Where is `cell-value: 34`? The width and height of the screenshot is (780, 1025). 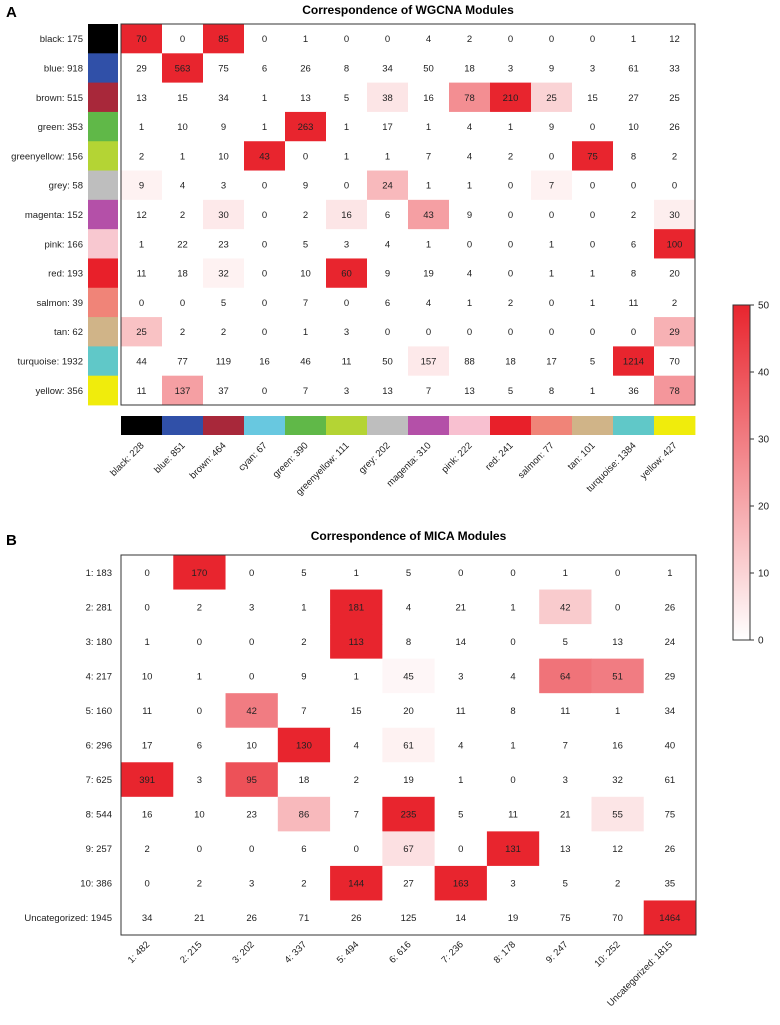 cell-value: 34 is located at coordinates (387, 68).